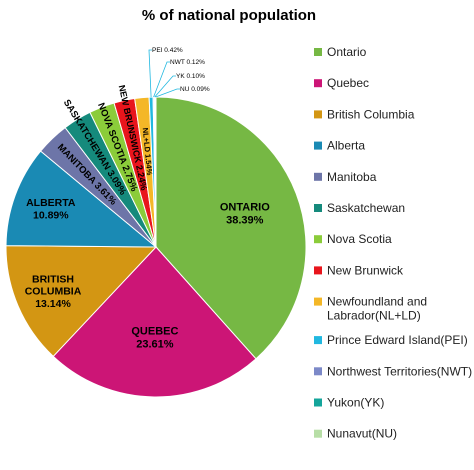  Describe the element at coordinates (190, 76) in the screenshot. I see `slice-label-yukon-yk: YK 0.10%` at that location.